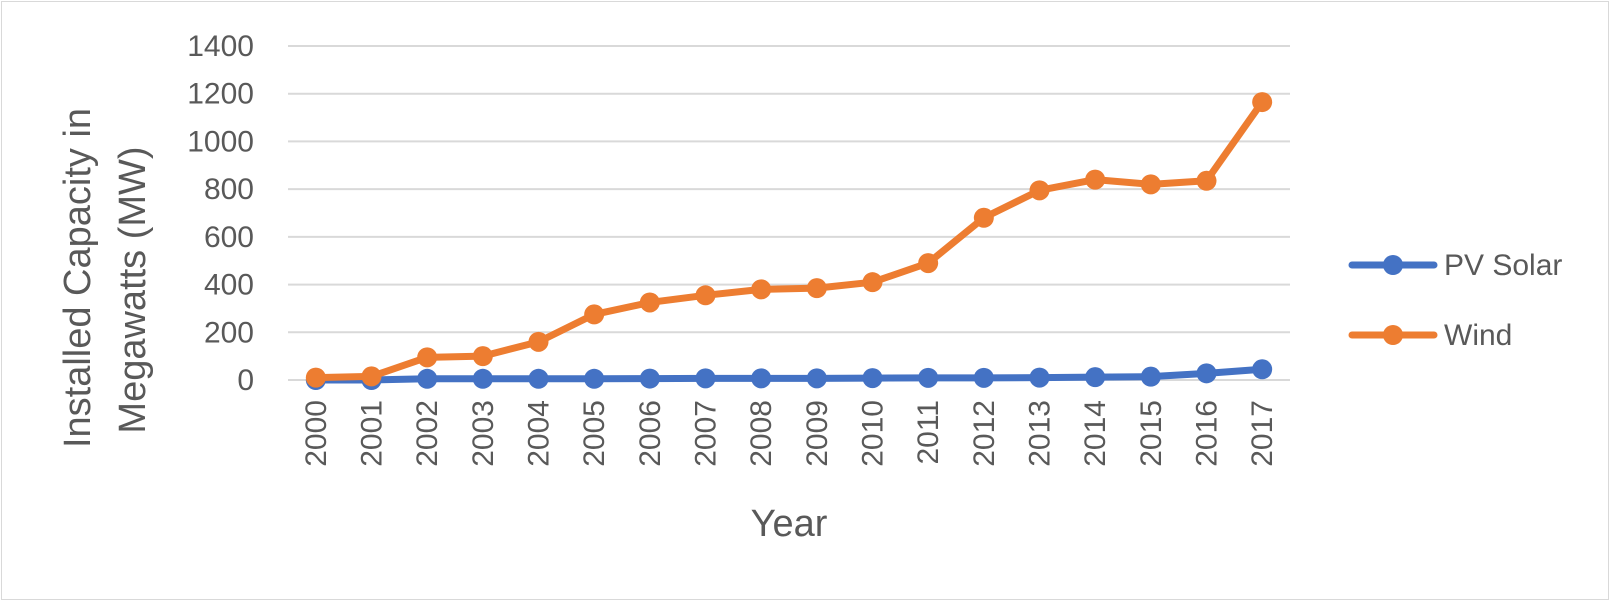 This screenshot has width=1612, height=603. What do you see at coordinates (1207, 433) in the screenshot?
I see `x-tick-label: 2016` at bounding box center [1207, 433].